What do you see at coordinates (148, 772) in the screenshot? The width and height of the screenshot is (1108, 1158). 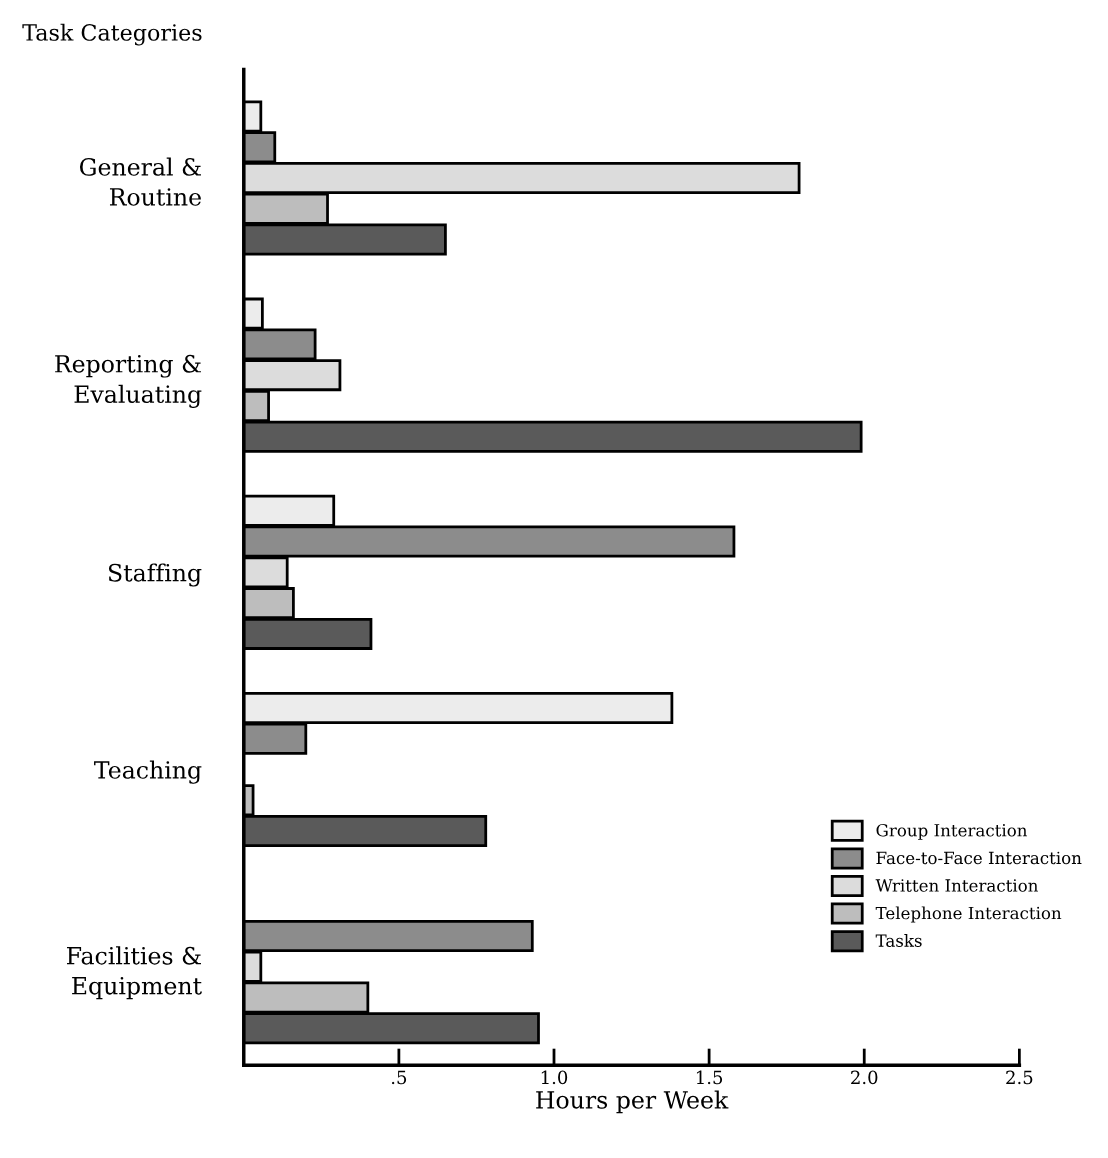 I see `y-tick-label: Teaching` at bounding box center [148, 772].